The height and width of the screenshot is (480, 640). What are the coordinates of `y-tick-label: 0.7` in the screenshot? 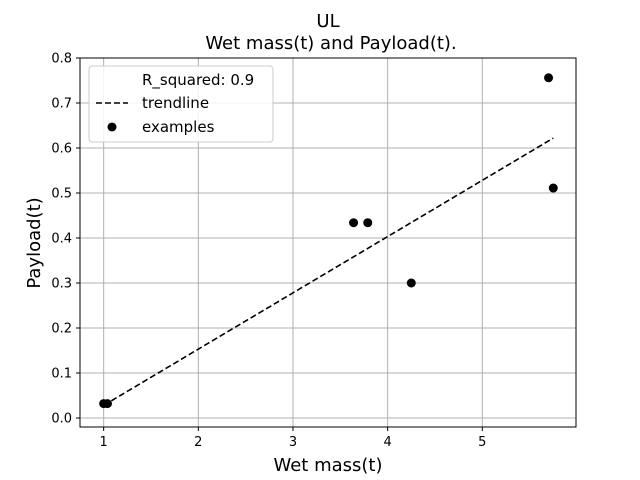 It's located at (61, 104).